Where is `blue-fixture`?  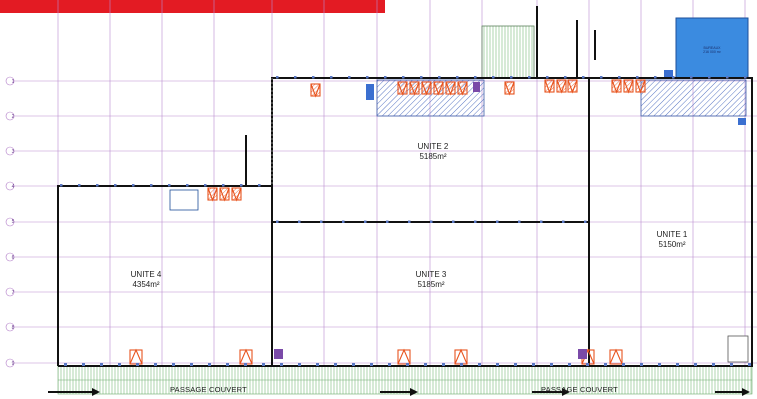
blue-fixture is located at coordinates (370, 92).